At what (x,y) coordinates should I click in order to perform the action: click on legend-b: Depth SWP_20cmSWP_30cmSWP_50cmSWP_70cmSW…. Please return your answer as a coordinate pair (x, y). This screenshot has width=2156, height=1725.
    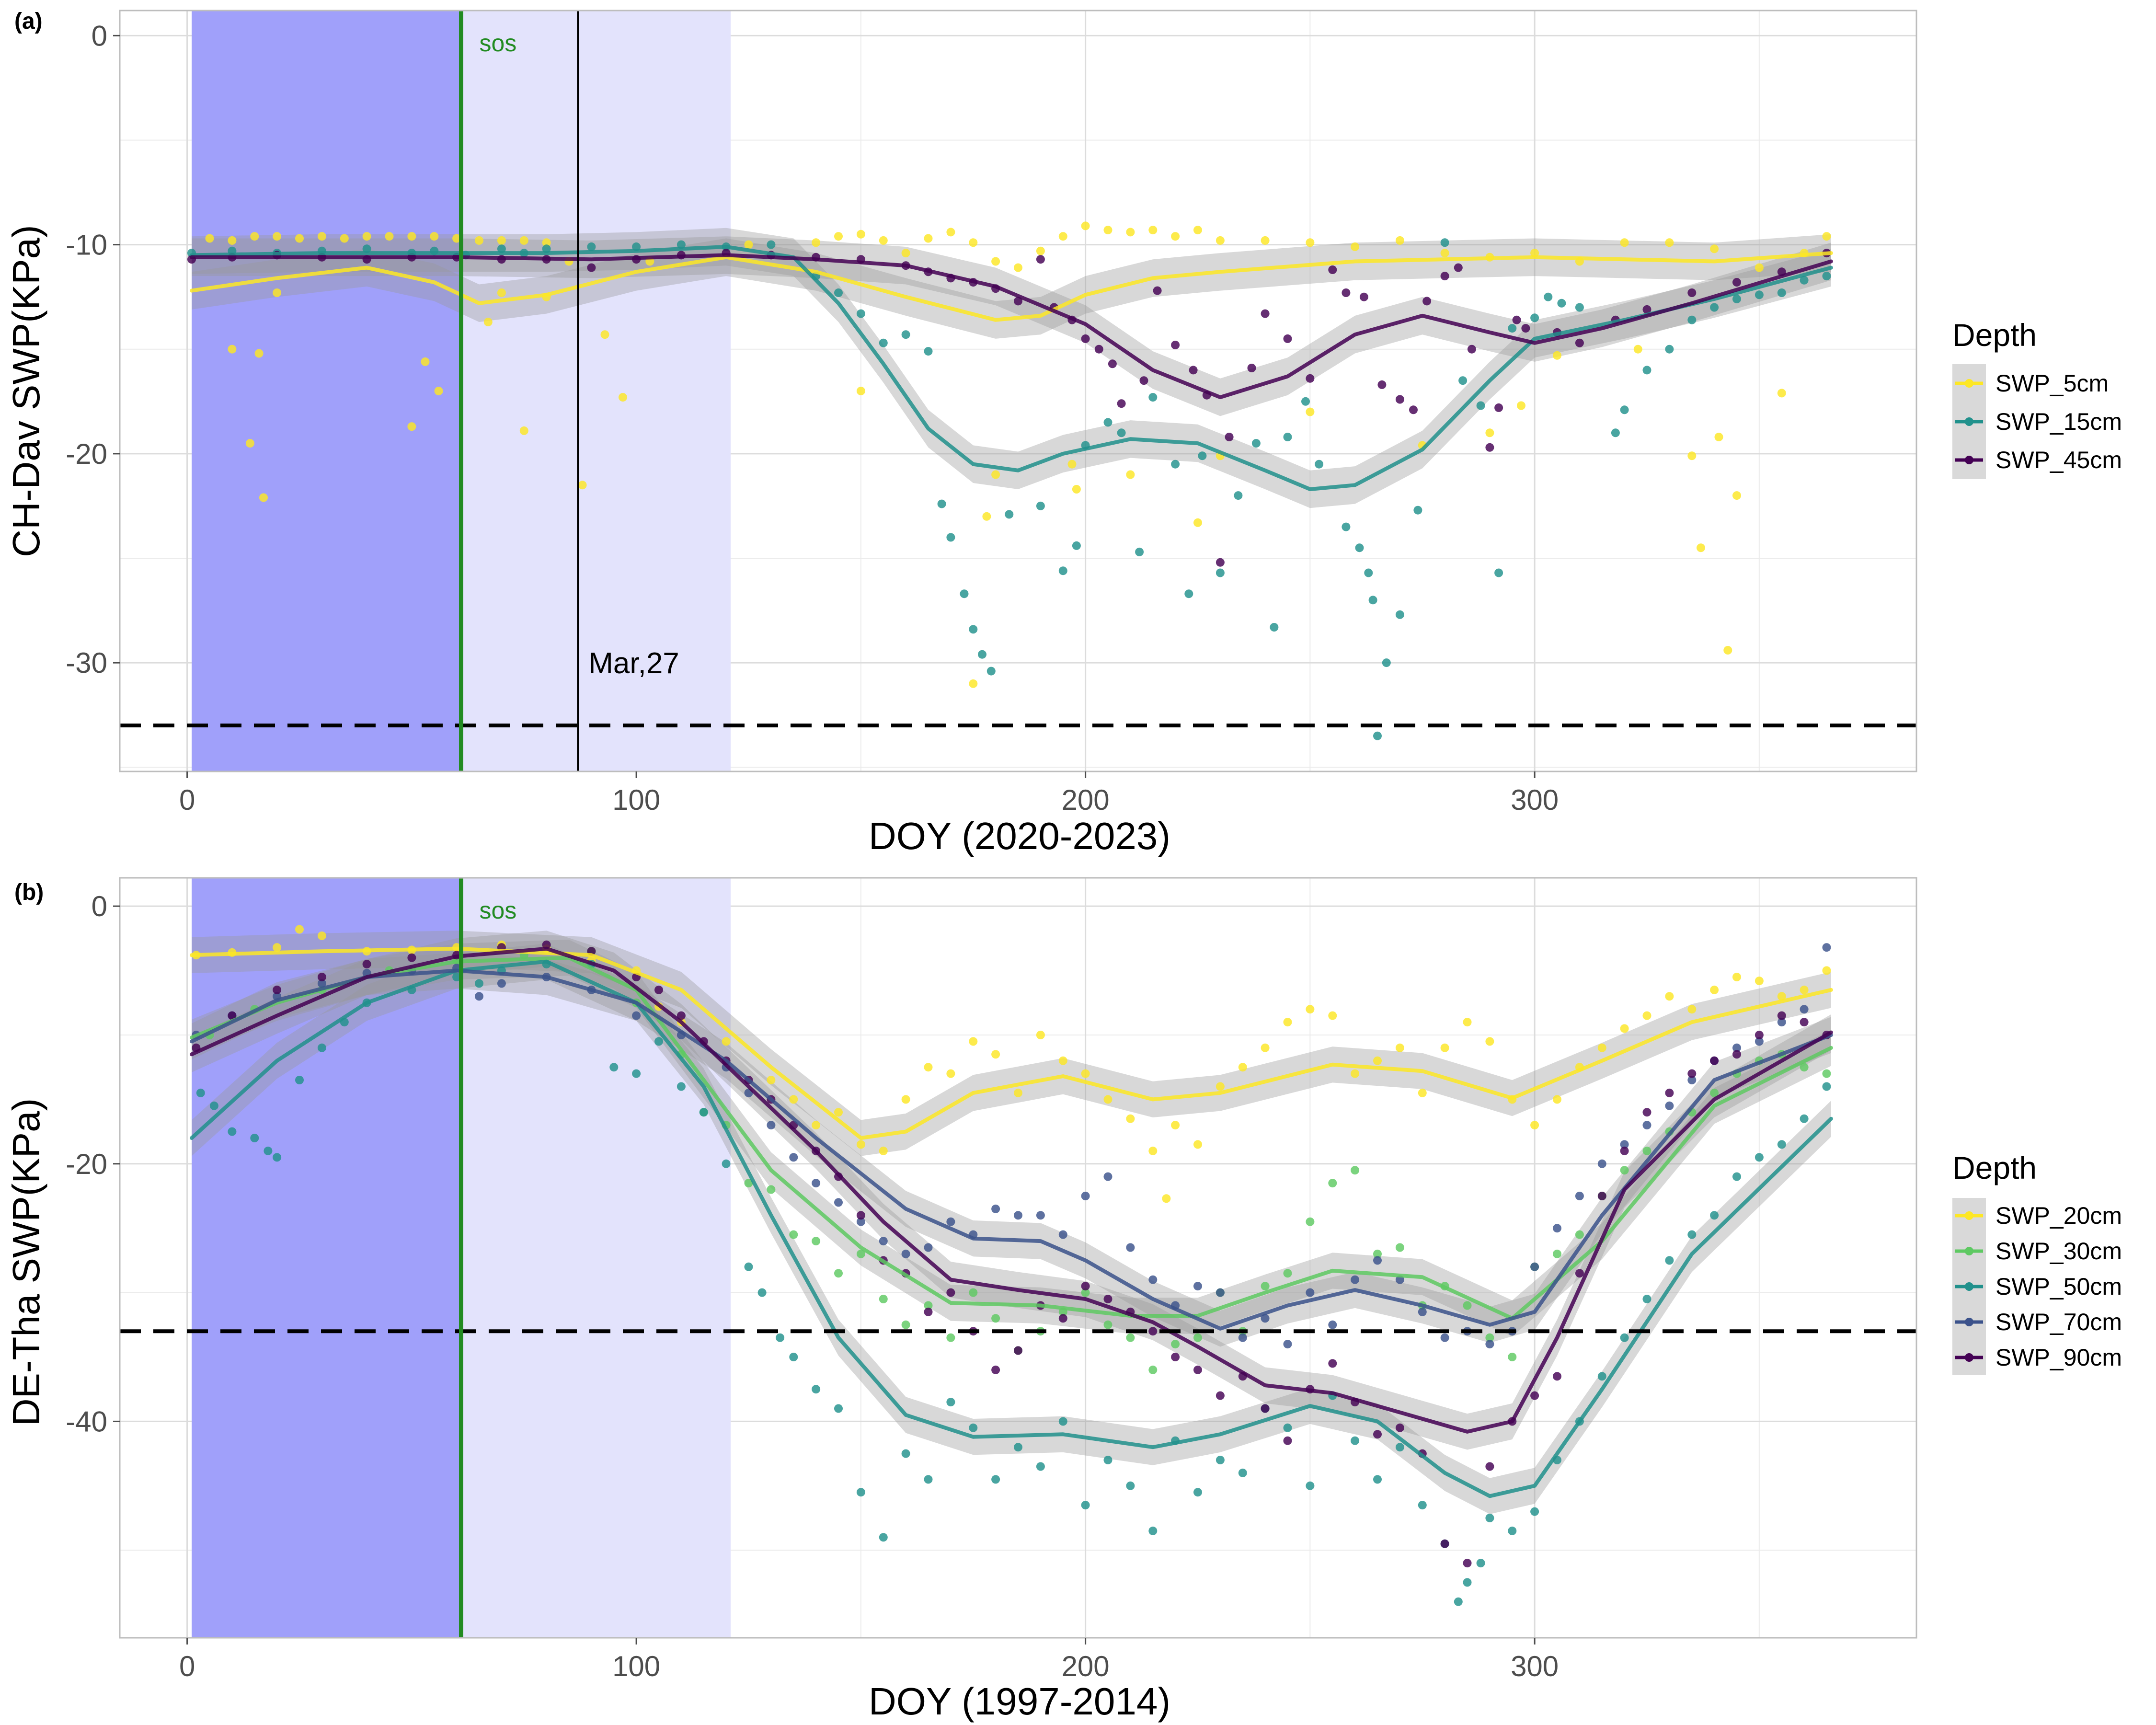
    Looking at the image, I should click on (2037, 1262).